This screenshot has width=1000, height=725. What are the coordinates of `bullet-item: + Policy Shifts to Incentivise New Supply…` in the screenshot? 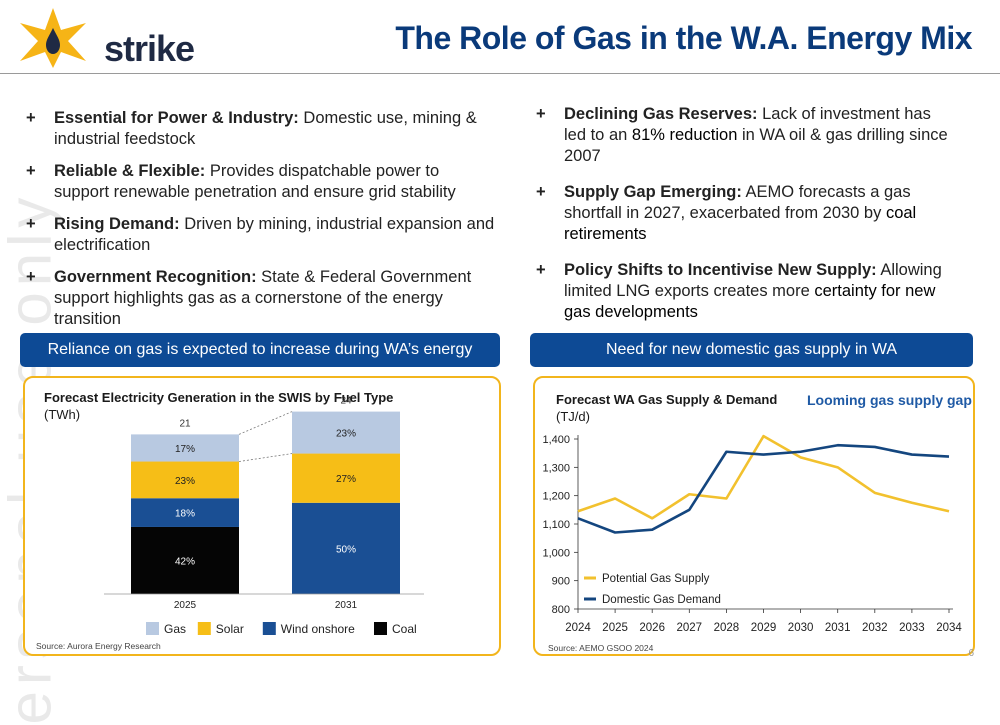 It's located at (739, 291).